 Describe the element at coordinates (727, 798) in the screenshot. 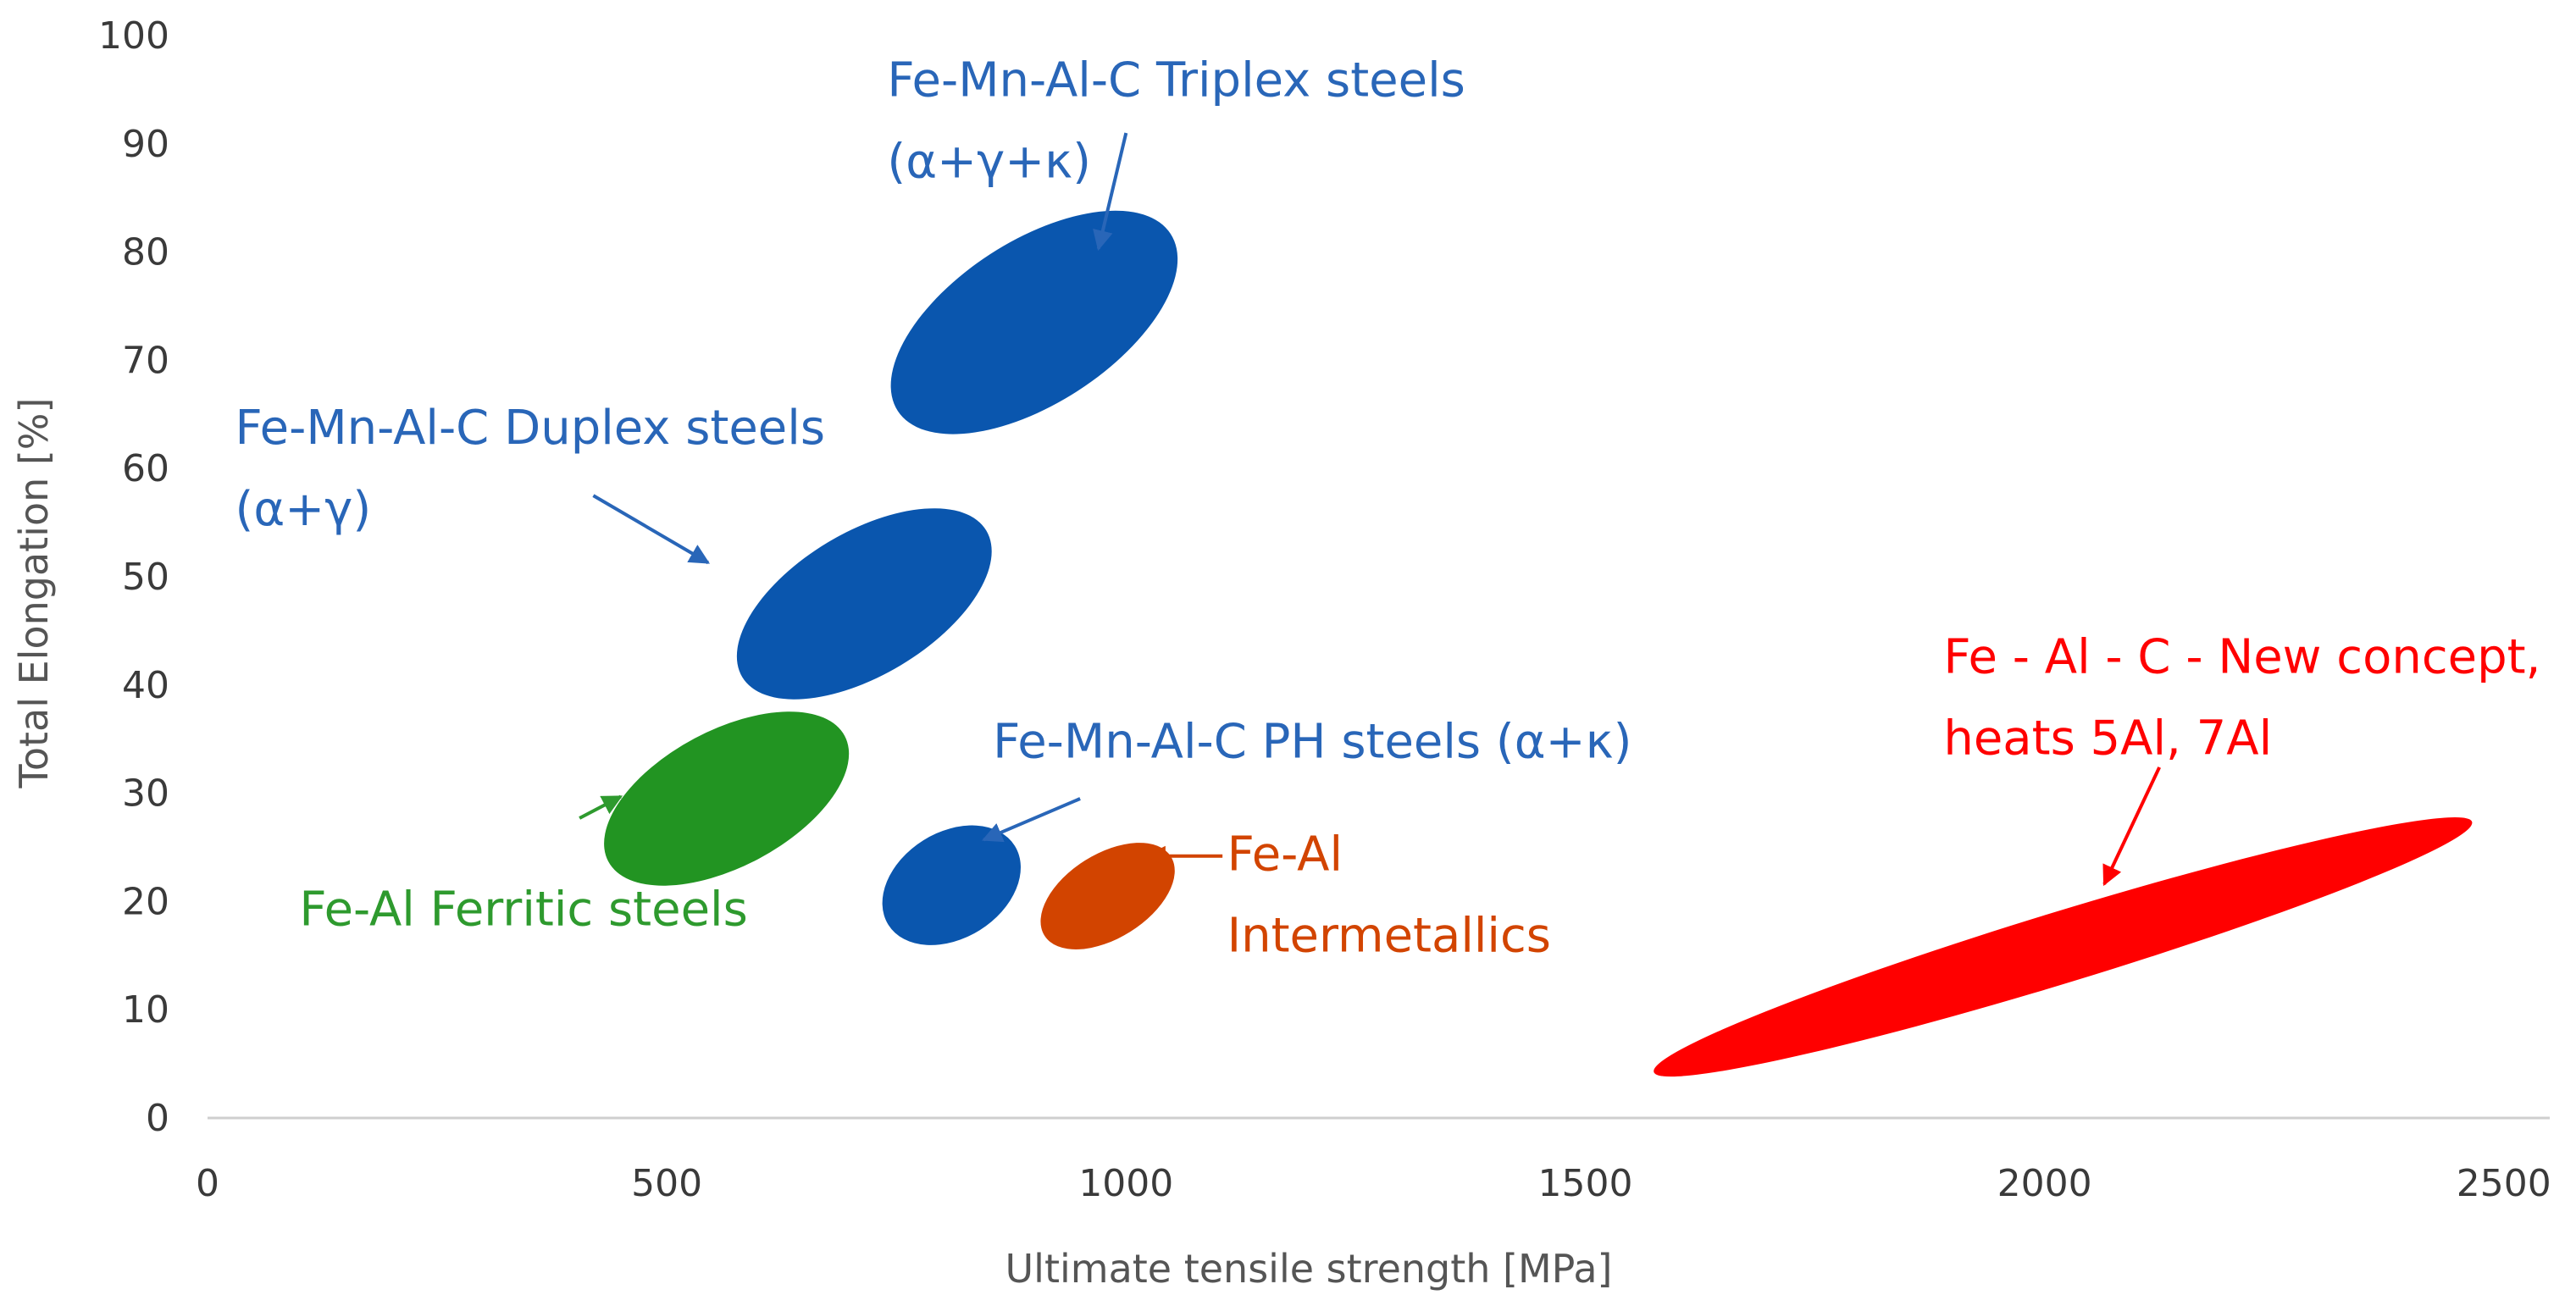

I see `region-ferritic` at that location.